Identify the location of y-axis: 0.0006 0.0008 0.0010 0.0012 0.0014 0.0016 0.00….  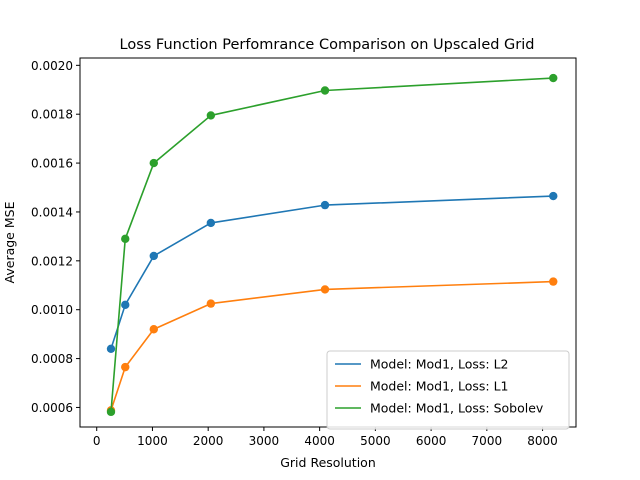
(55, 237).